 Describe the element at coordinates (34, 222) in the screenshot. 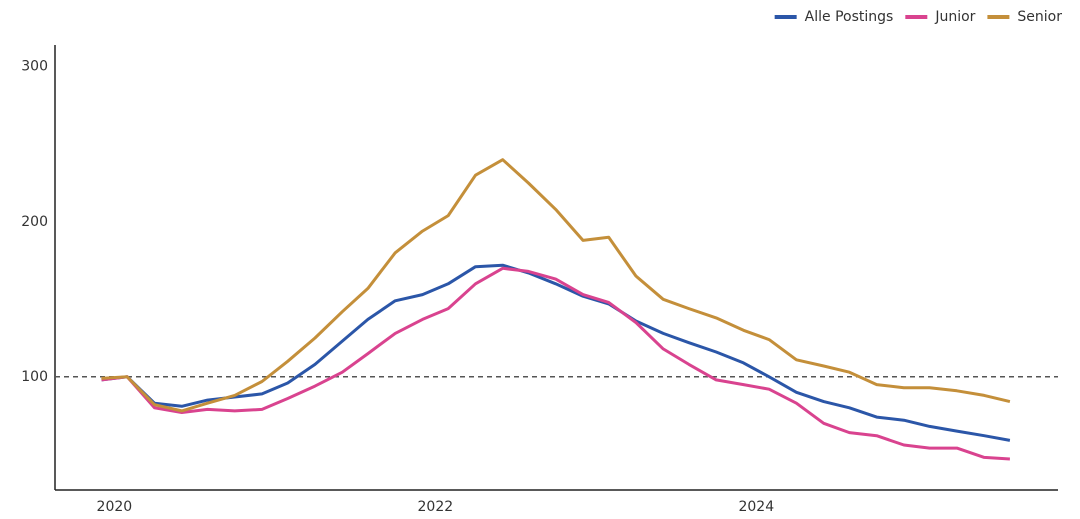

I see `y-tick-label: 200` at that location.